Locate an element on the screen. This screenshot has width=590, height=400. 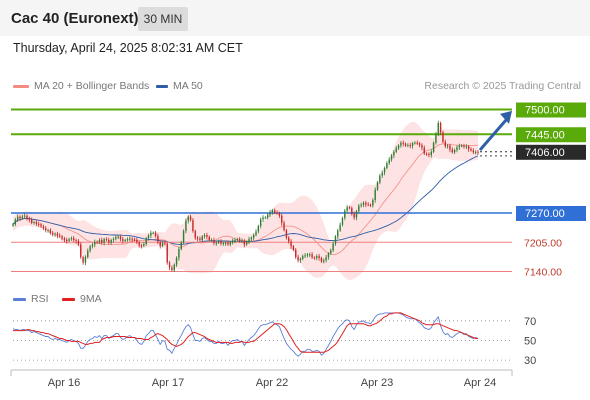
level-tag-7270.00 is located at coordinates (551, 213).